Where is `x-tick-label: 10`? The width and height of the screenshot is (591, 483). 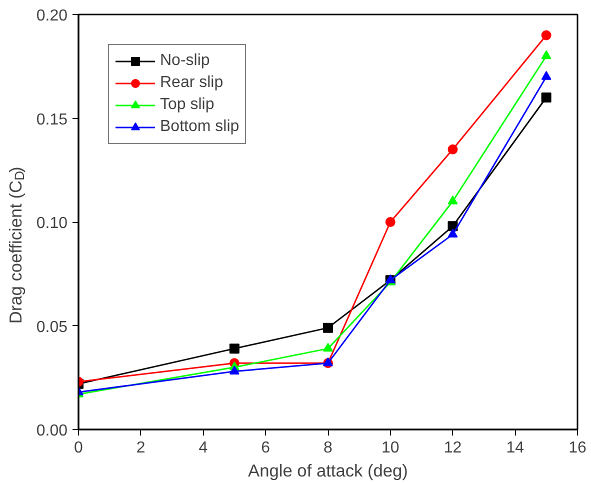 x-tick-label: 10 is located at coordinates (390, 448).